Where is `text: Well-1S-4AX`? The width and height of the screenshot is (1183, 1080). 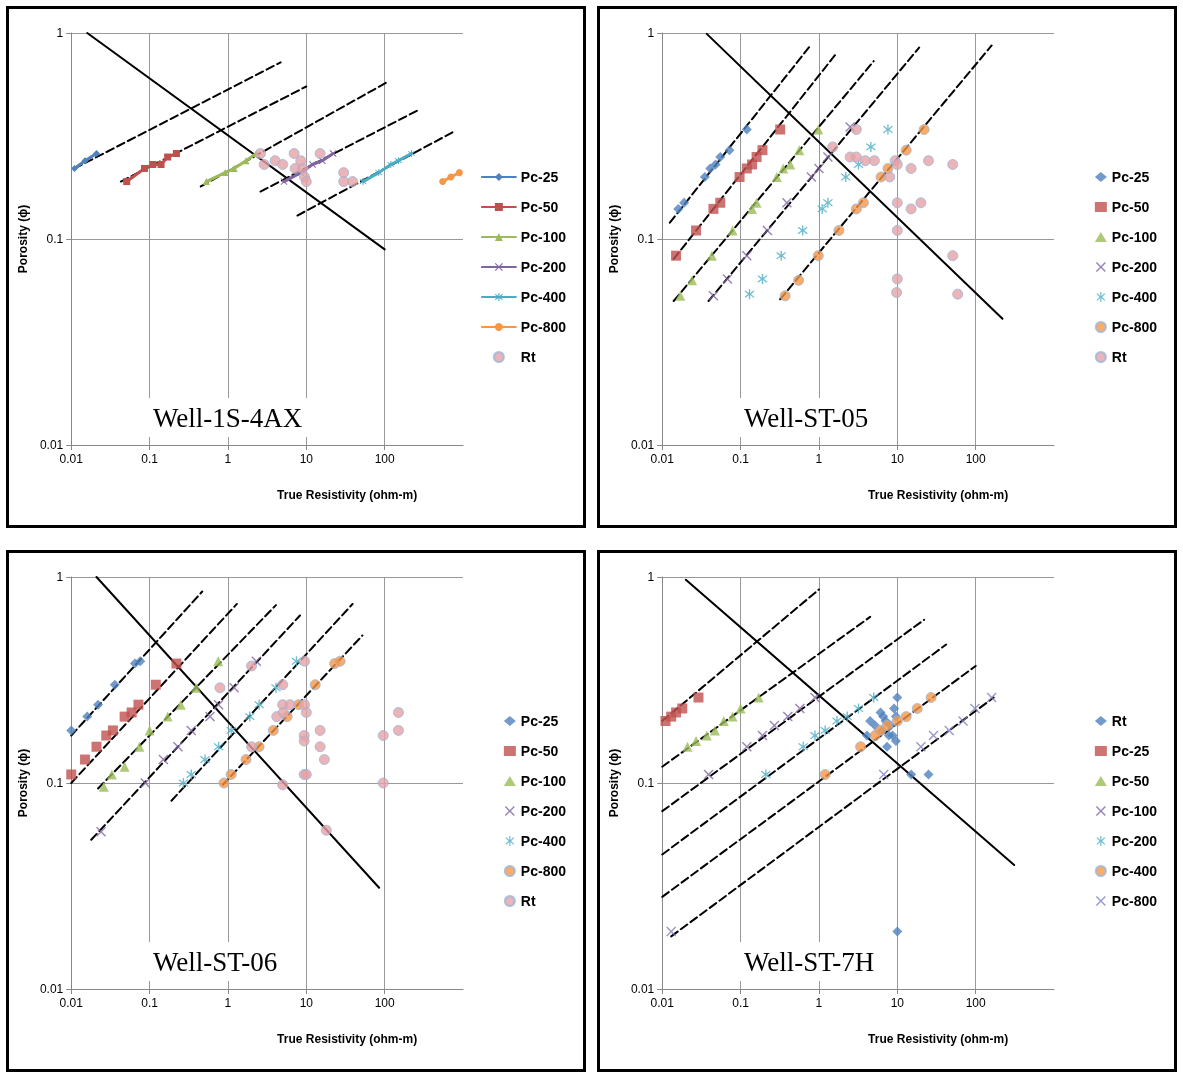
text: Well-1S-4AX is located at coordinates (228, 417).